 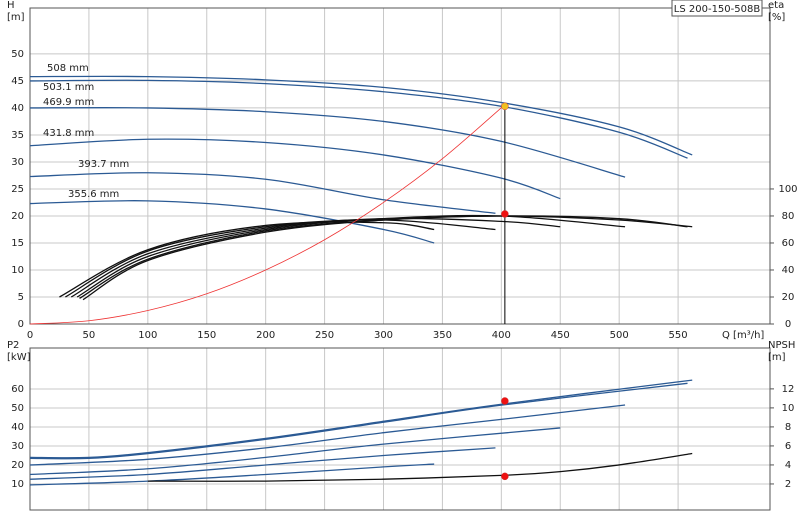 I want to click on y2-tick-label: 6, so click(x=788, y=446).